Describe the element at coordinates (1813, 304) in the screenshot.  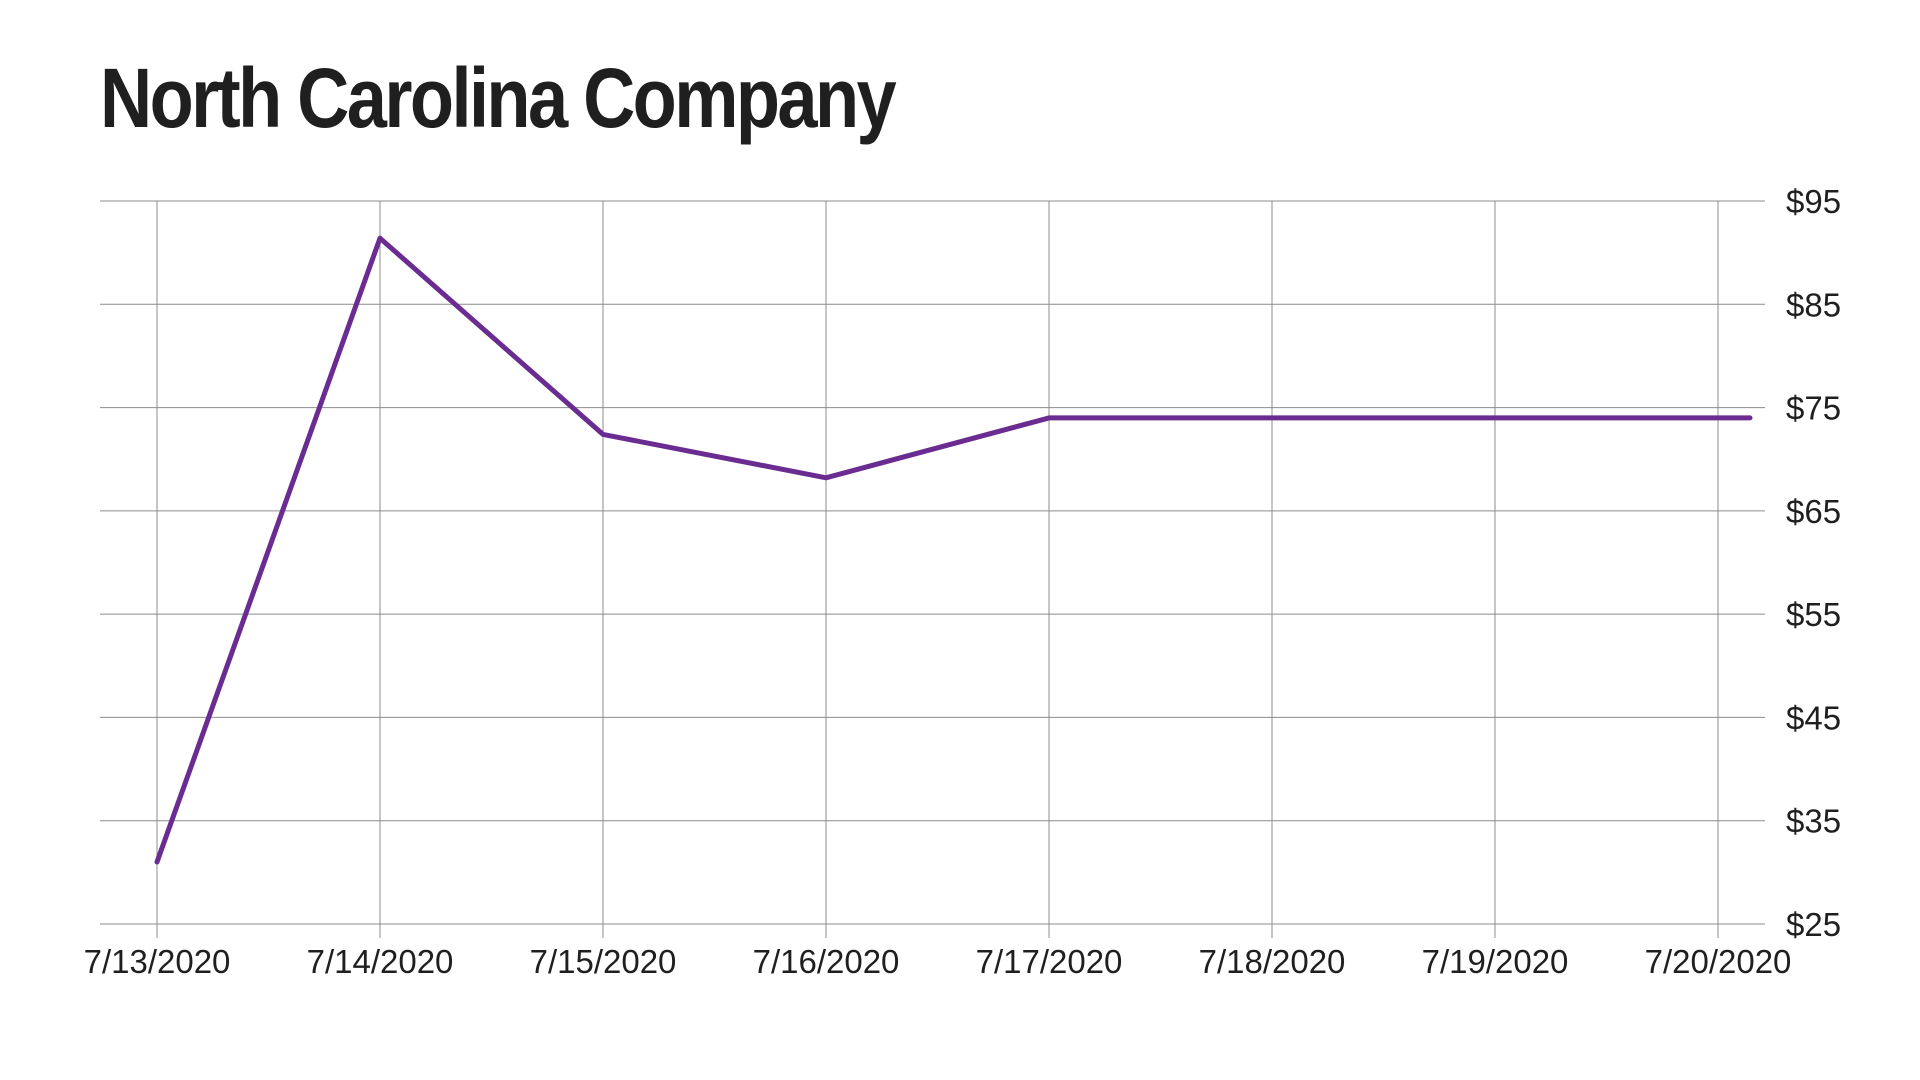
I see `y-tick-label: $85` at that location.